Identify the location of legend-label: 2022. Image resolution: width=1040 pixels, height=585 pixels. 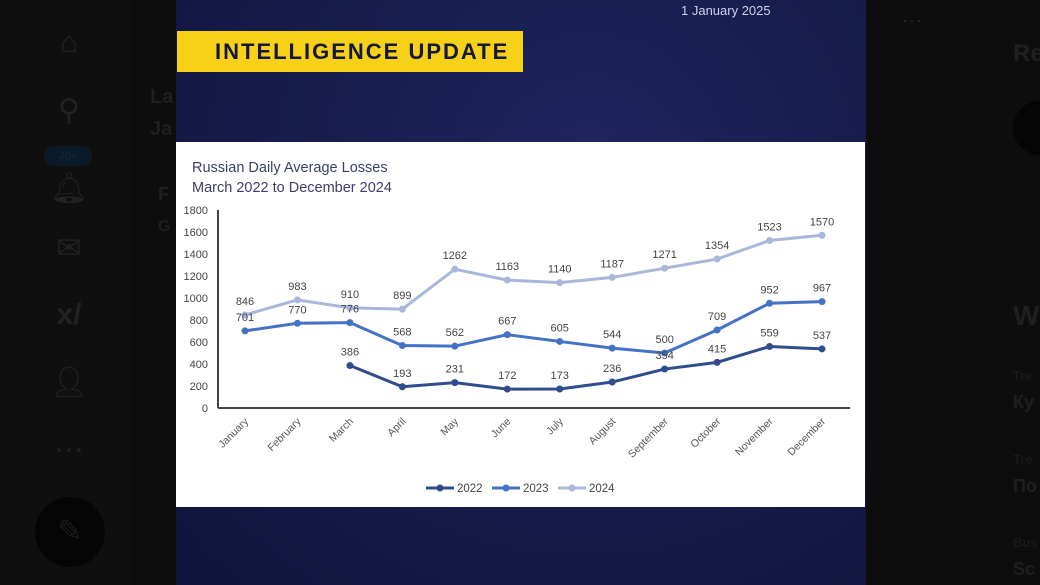
(470, 489).